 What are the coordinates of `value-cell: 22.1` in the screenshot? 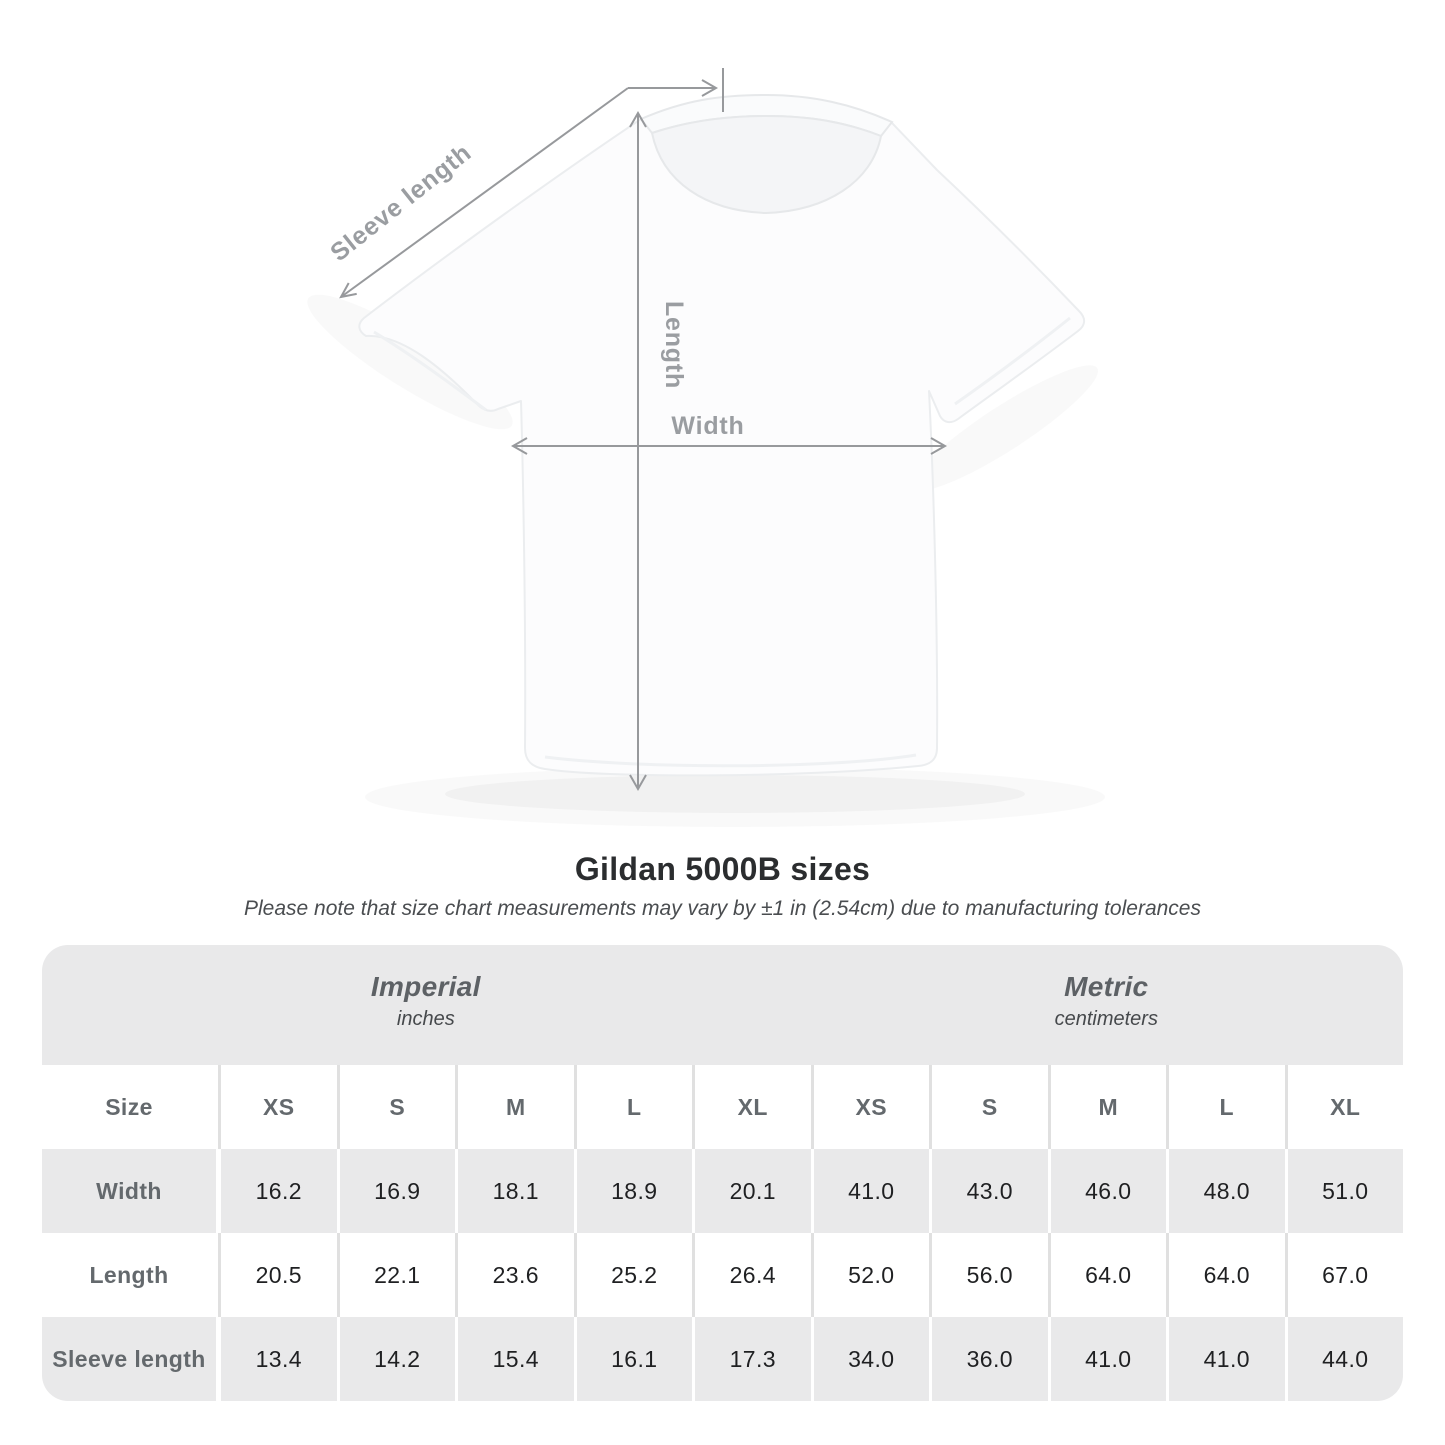 It's located at (398, 1275).